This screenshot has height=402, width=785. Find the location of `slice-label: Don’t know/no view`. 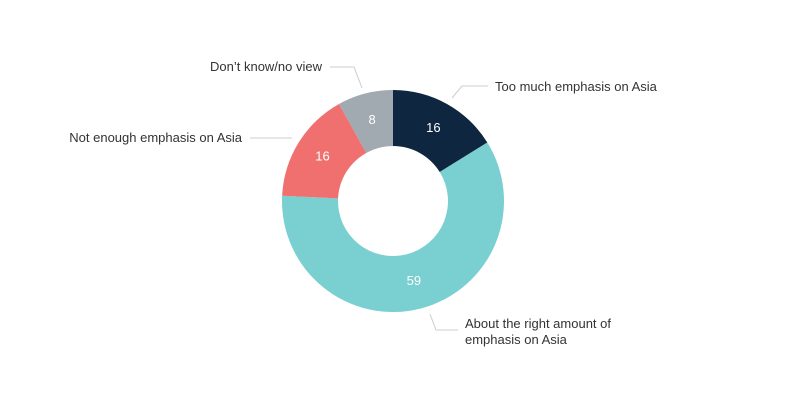

slice-label: Don’t know/no view is located at coordinates (266, 66).